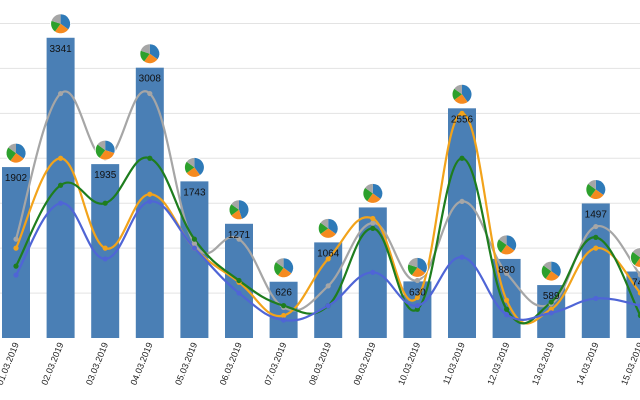 The image size is (640, 400). Describe the element at coordinates (596, 214) in the screenshot. I see `bar-value-label: 1497` at that location.